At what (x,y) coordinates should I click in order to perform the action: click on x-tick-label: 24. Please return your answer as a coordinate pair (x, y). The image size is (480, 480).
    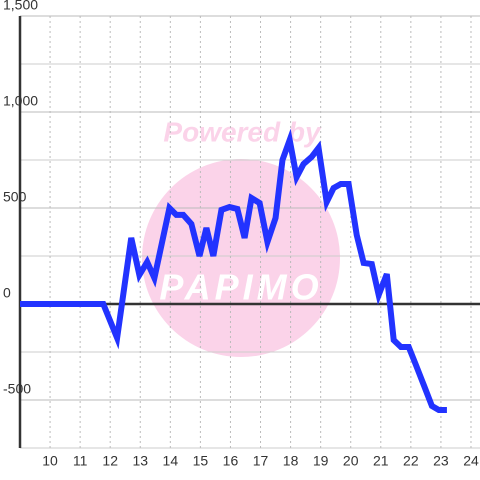
    Looking at the image, I should click on (471, 461).